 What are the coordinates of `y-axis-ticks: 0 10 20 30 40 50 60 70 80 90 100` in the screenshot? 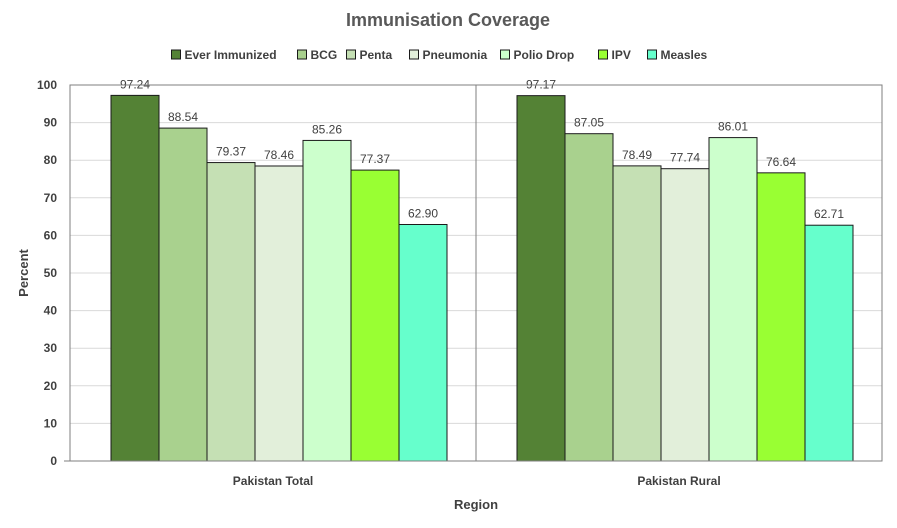 It's located at (47, 273).